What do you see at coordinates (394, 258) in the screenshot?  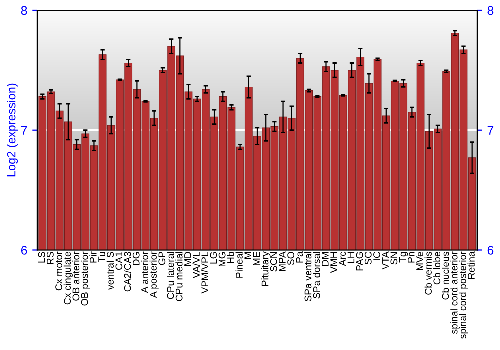 I see `x-tick-label: SN` at bounding box center [394, 258].